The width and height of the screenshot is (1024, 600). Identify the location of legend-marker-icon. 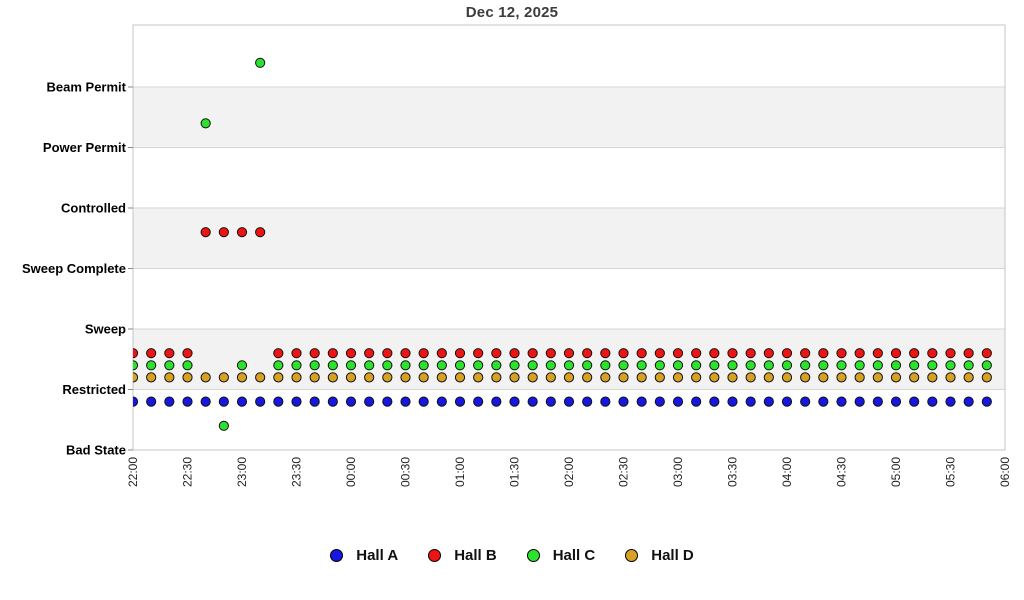
(435, 555).